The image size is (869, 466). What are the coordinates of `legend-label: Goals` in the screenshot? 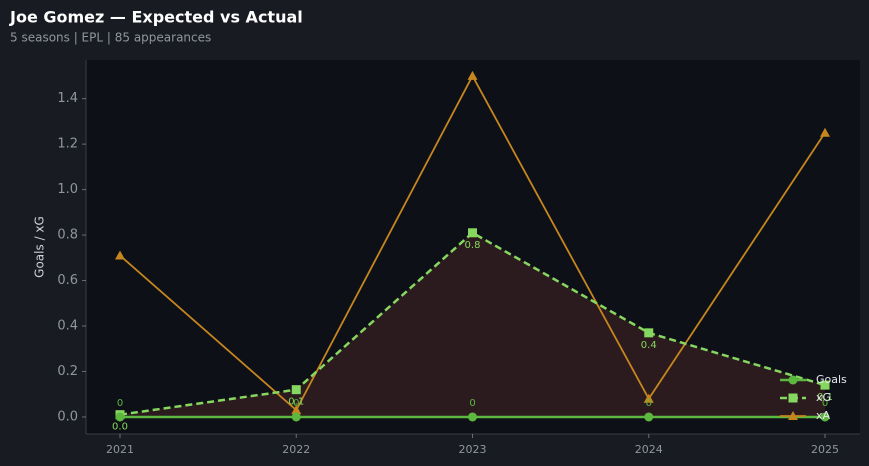 It's located at (831, 379).